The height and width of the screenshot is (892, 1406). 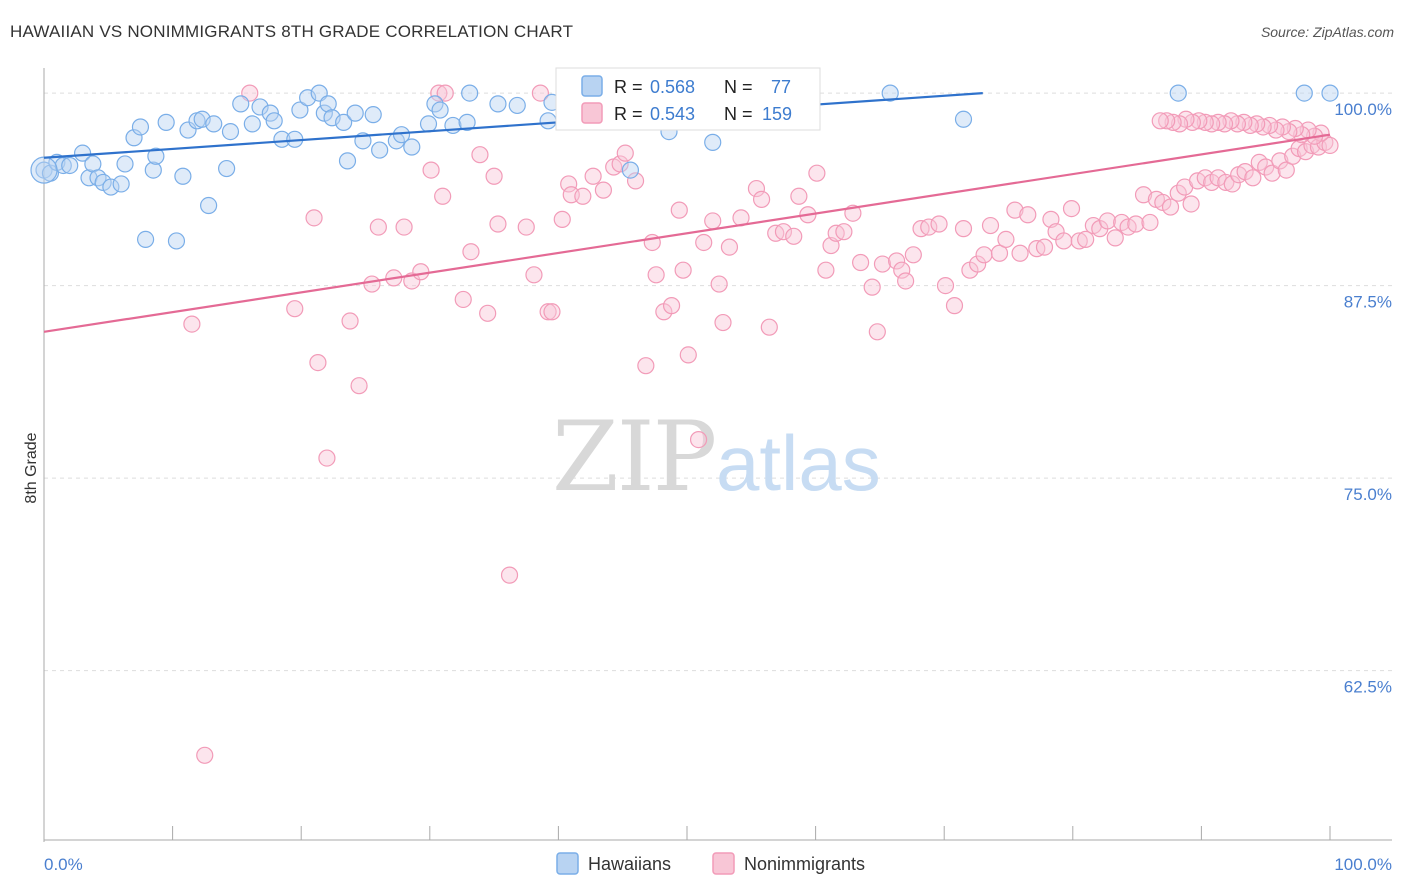 I want to click on bottom-legend-label-nonimmigrants: Nonimmigrants, so click(x=804, y=864).